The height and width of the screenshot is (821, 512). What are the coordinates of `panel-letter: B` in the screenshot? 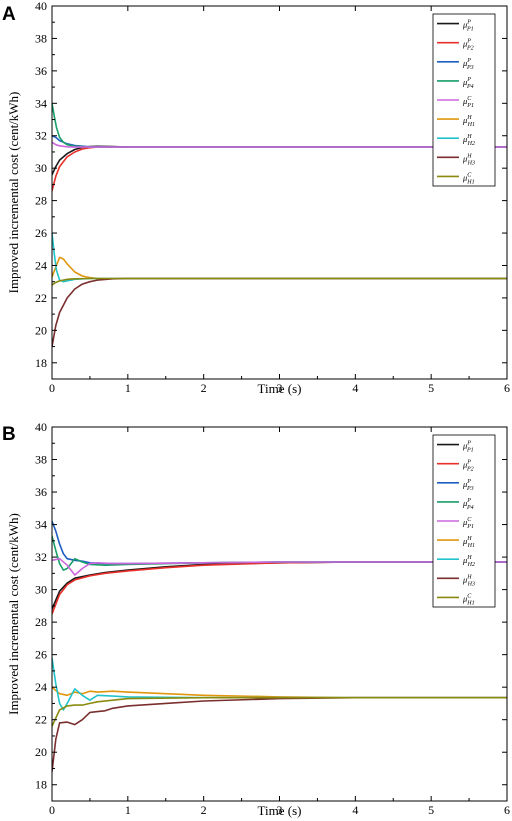 It's located at (9, 434).